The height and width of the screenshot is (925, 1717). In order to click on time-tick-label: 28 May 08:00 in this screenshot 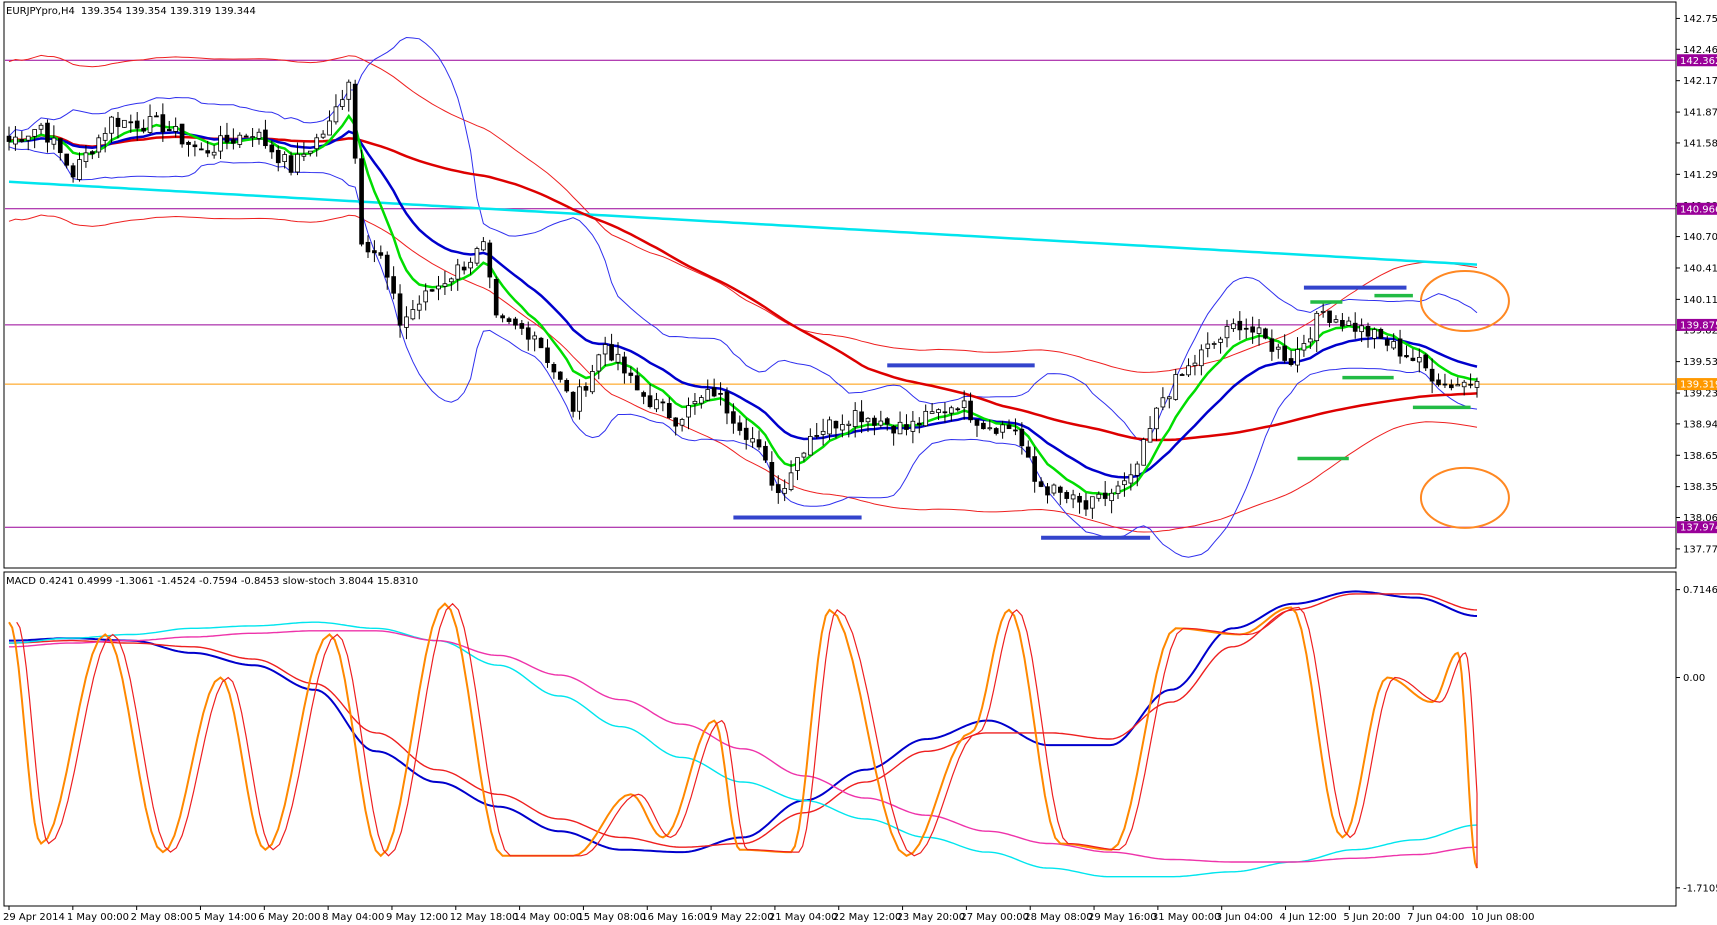, I will do `click(1058, 917)`.